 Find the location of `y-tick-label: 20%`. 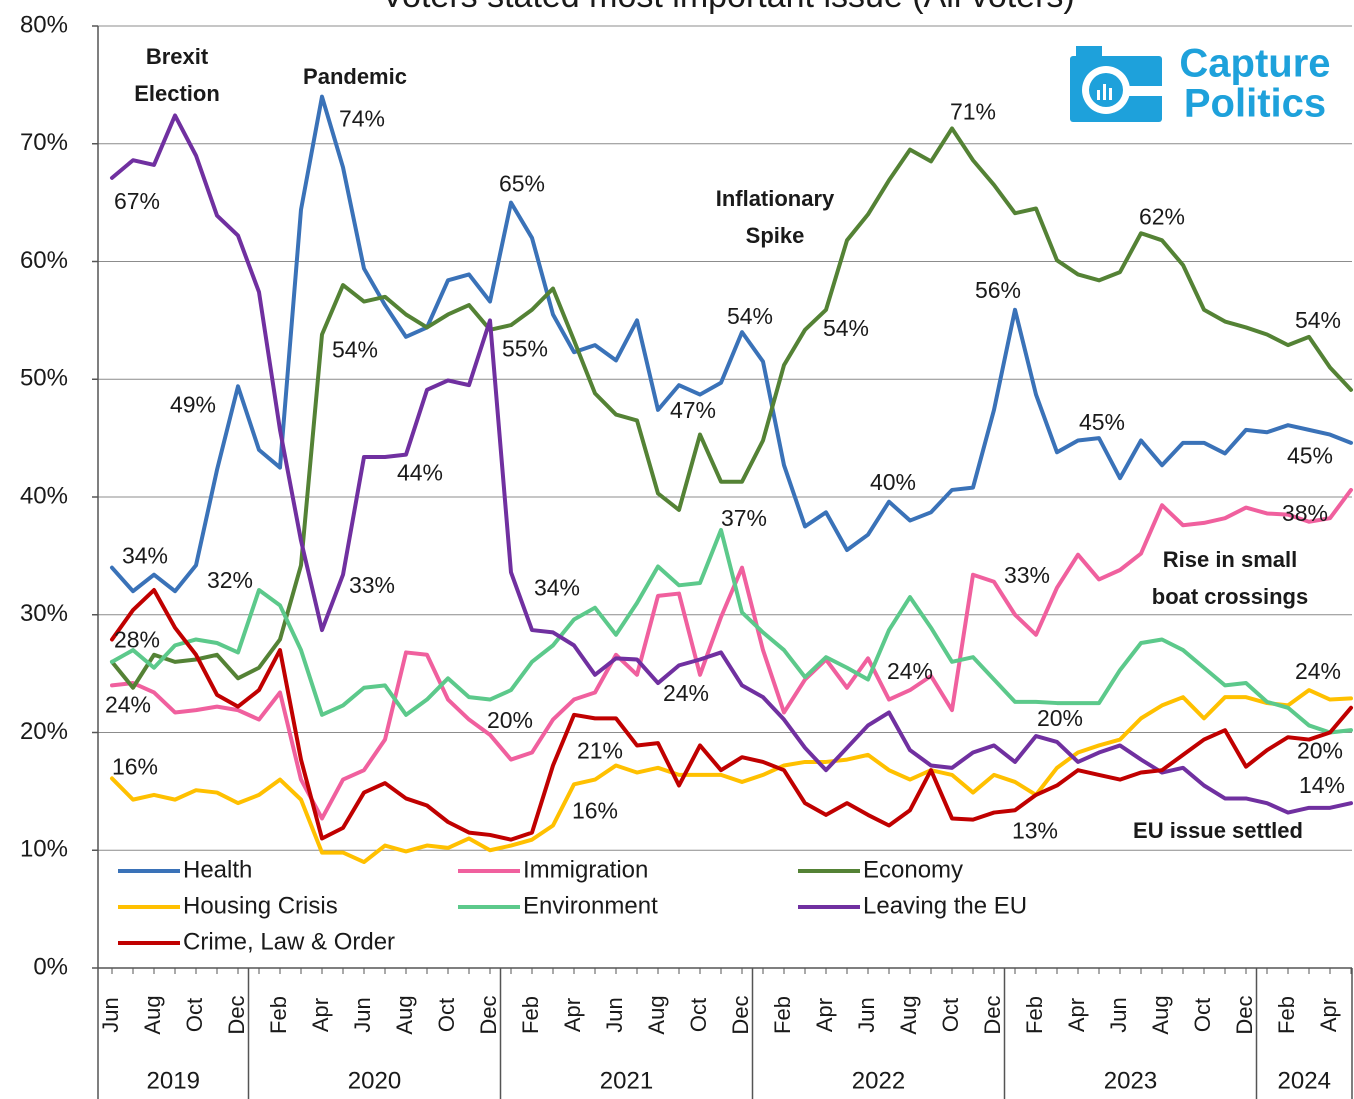

y-tick-label: 20% is located at coordinates (44, 731).